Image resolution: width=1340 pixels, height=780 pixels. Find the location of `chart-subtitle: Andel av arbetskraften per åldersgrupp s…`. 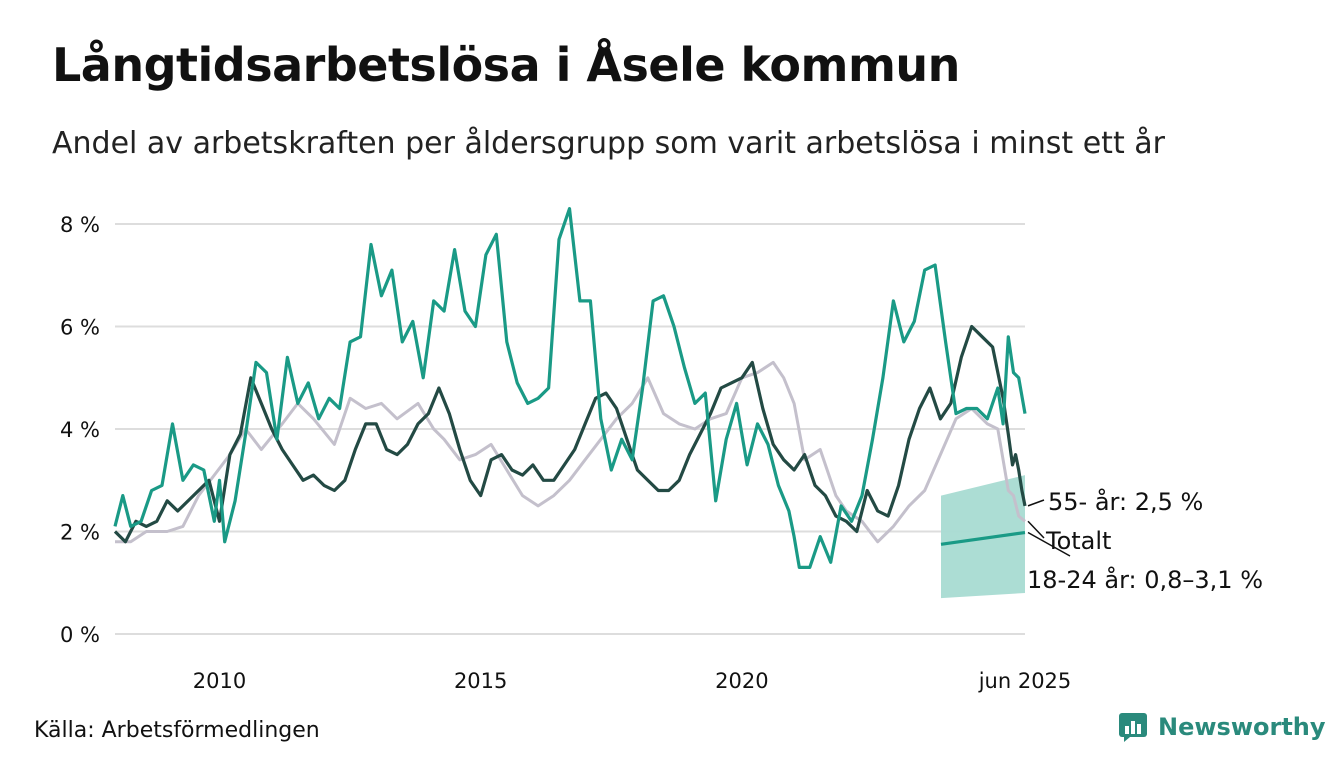

chart-subtitle: Andel av arbetskraften per åldersgrupp s… is located at coordinates (608, 143).